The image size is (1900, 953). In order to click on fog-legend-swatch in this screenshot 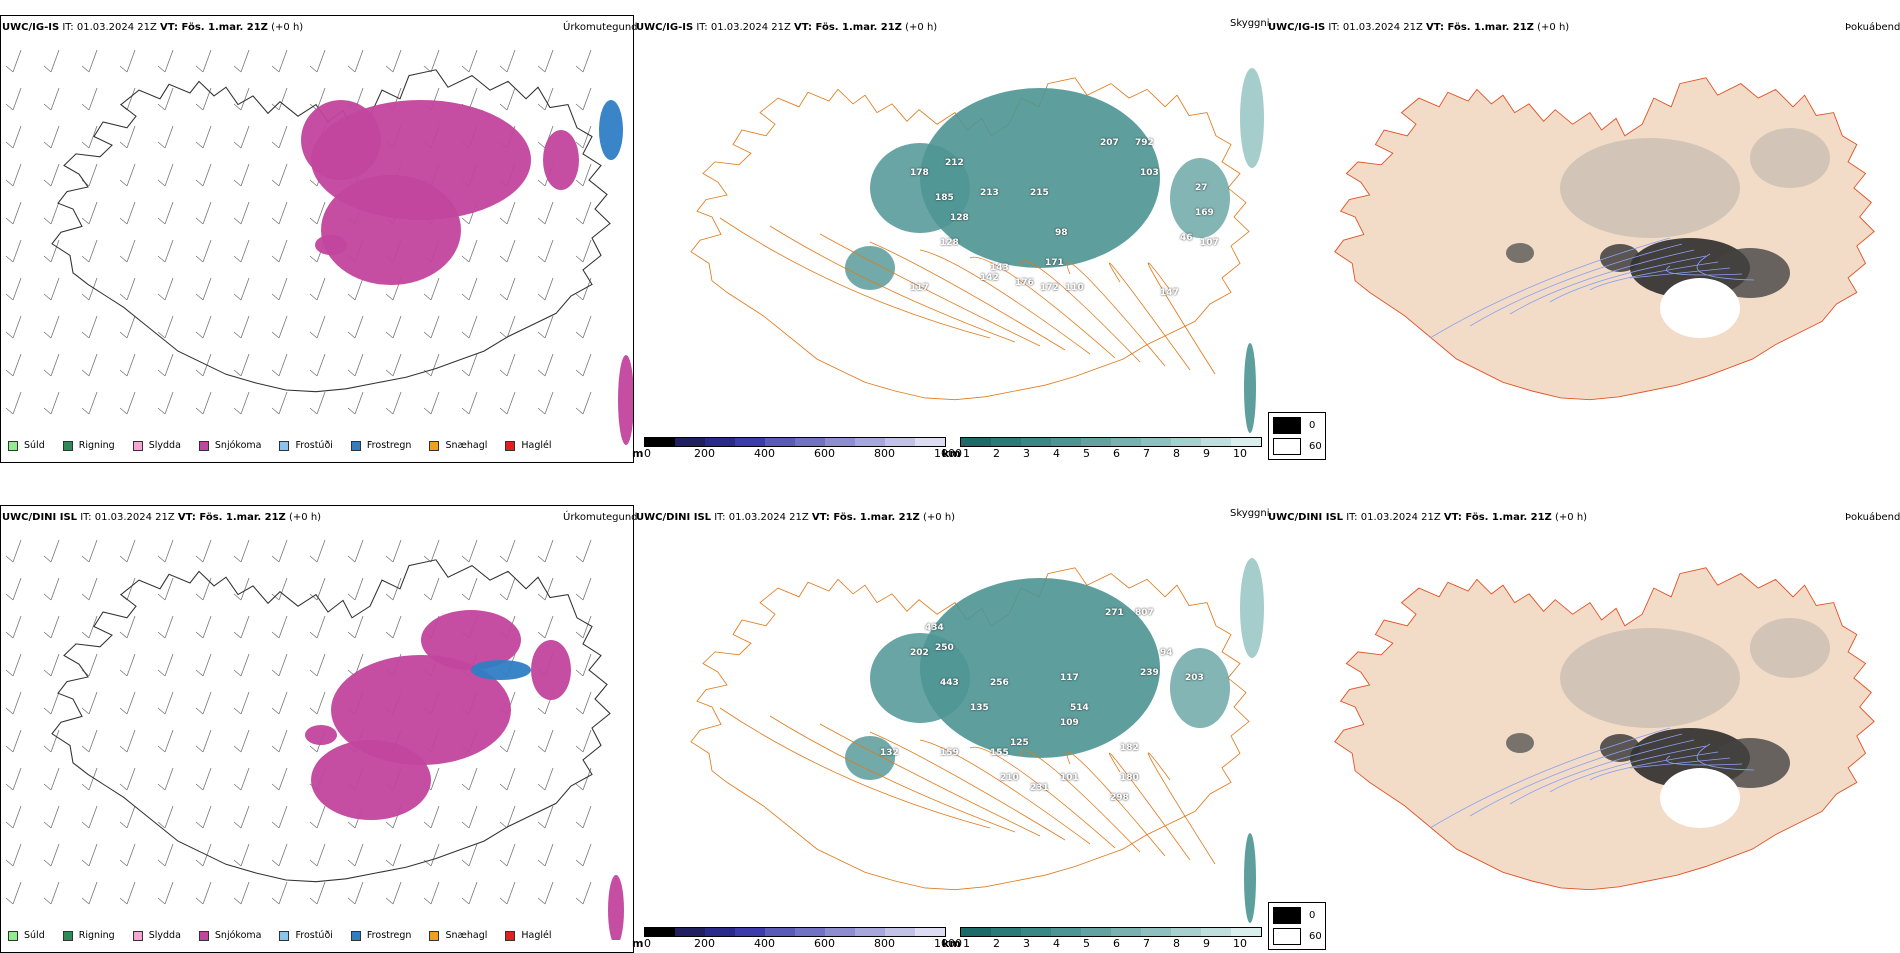, I will do `click(1287, 446)`.